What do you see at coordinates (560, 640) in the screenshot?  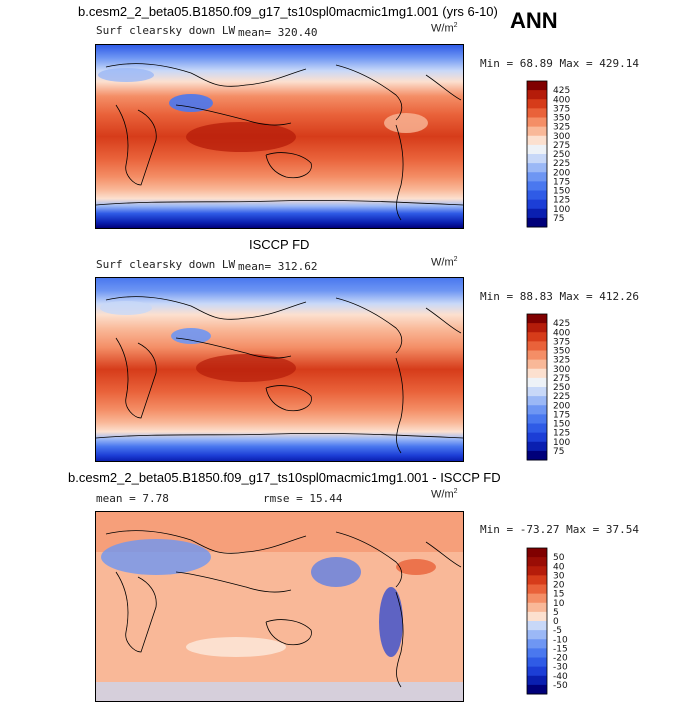 I see `colorbar-tick-label: -10` at bounding box center [560, 640].